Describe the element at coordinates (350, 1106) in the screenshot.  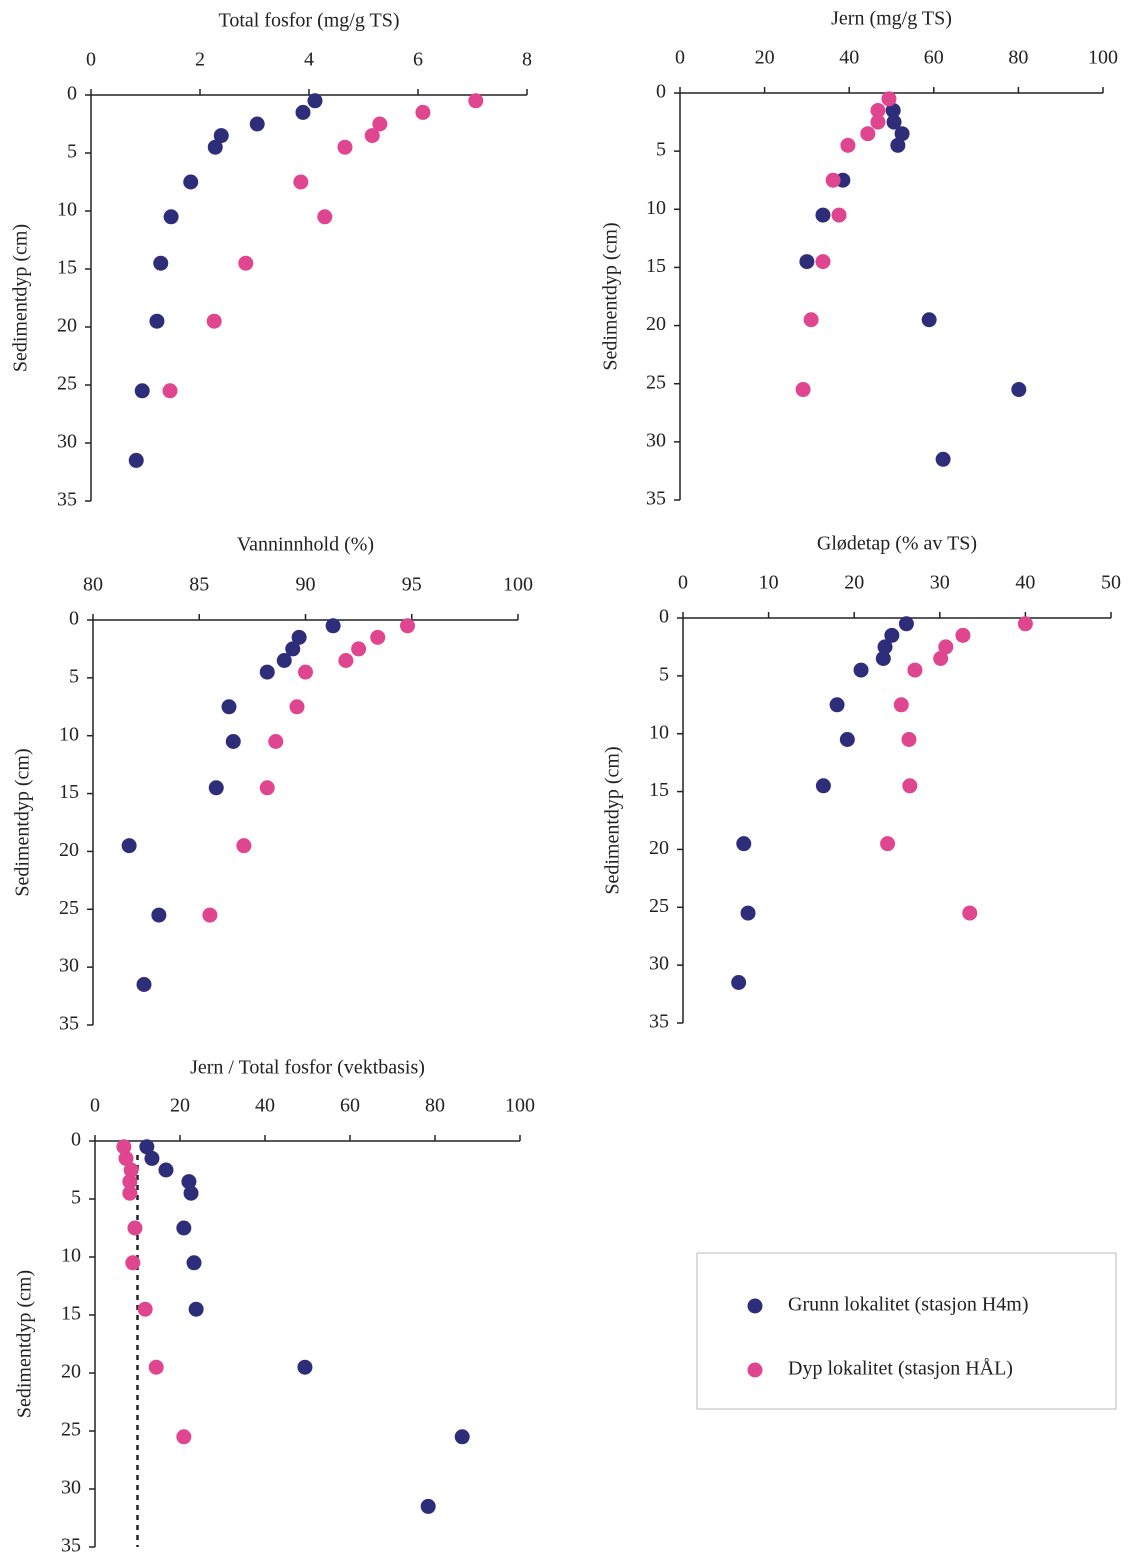
I see `x-tick-label: 60` at that location.